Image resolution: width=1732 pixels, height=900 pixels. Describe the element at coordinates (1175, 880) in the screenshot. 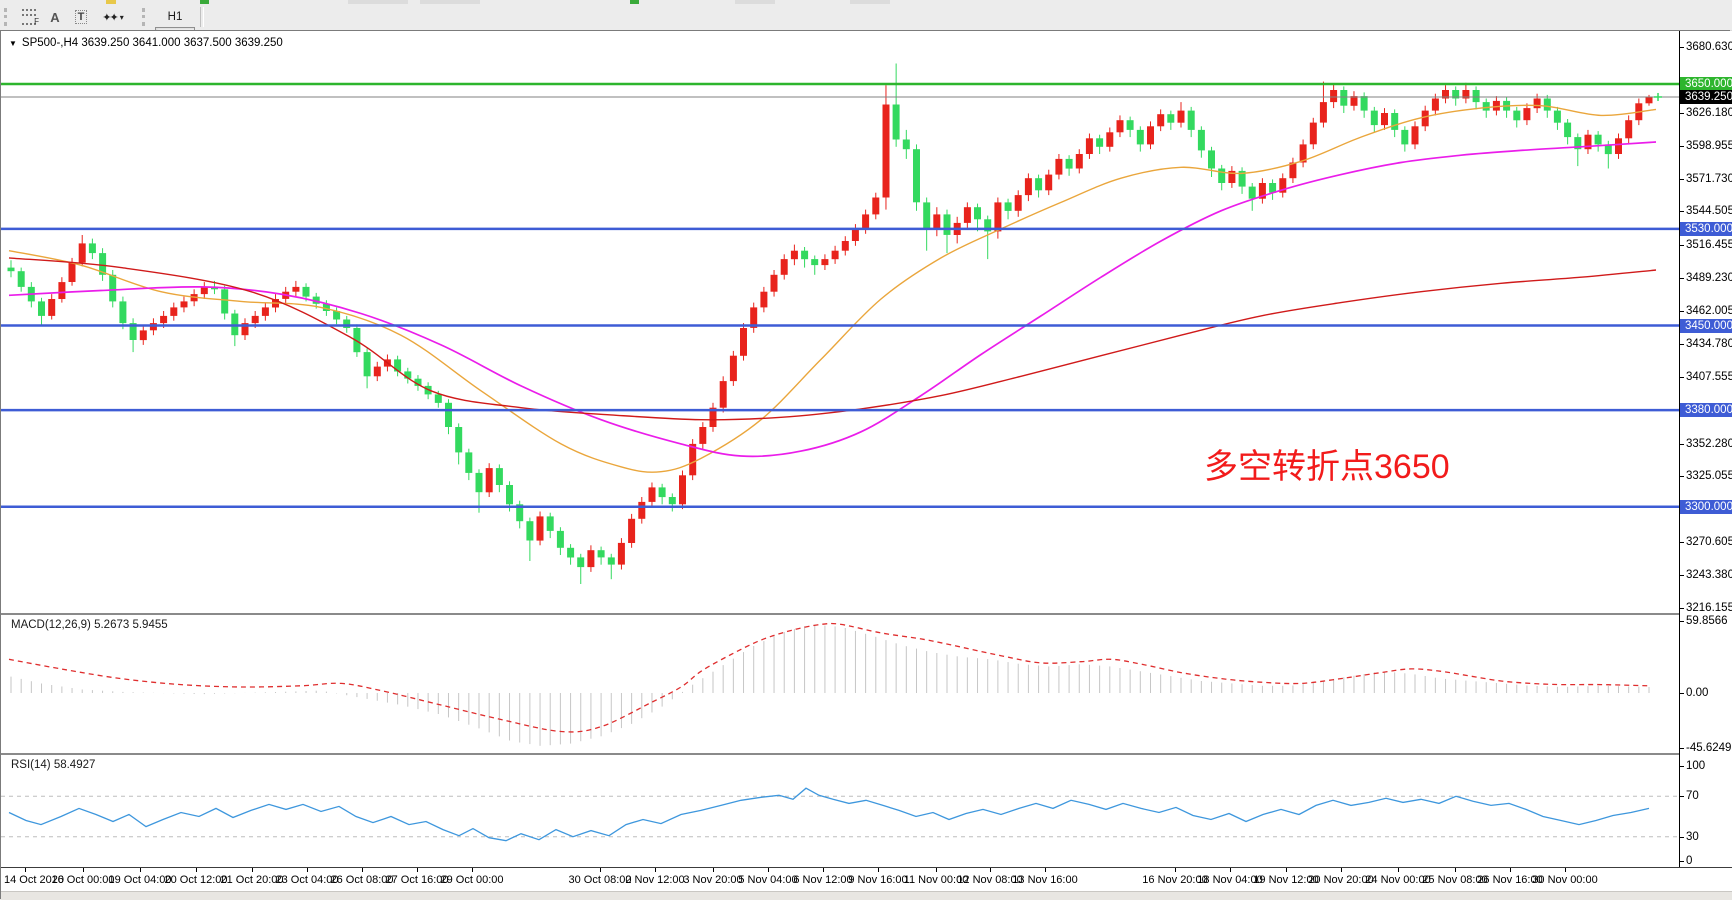

I see `time-label: 16 Nov 20:00` at that location.